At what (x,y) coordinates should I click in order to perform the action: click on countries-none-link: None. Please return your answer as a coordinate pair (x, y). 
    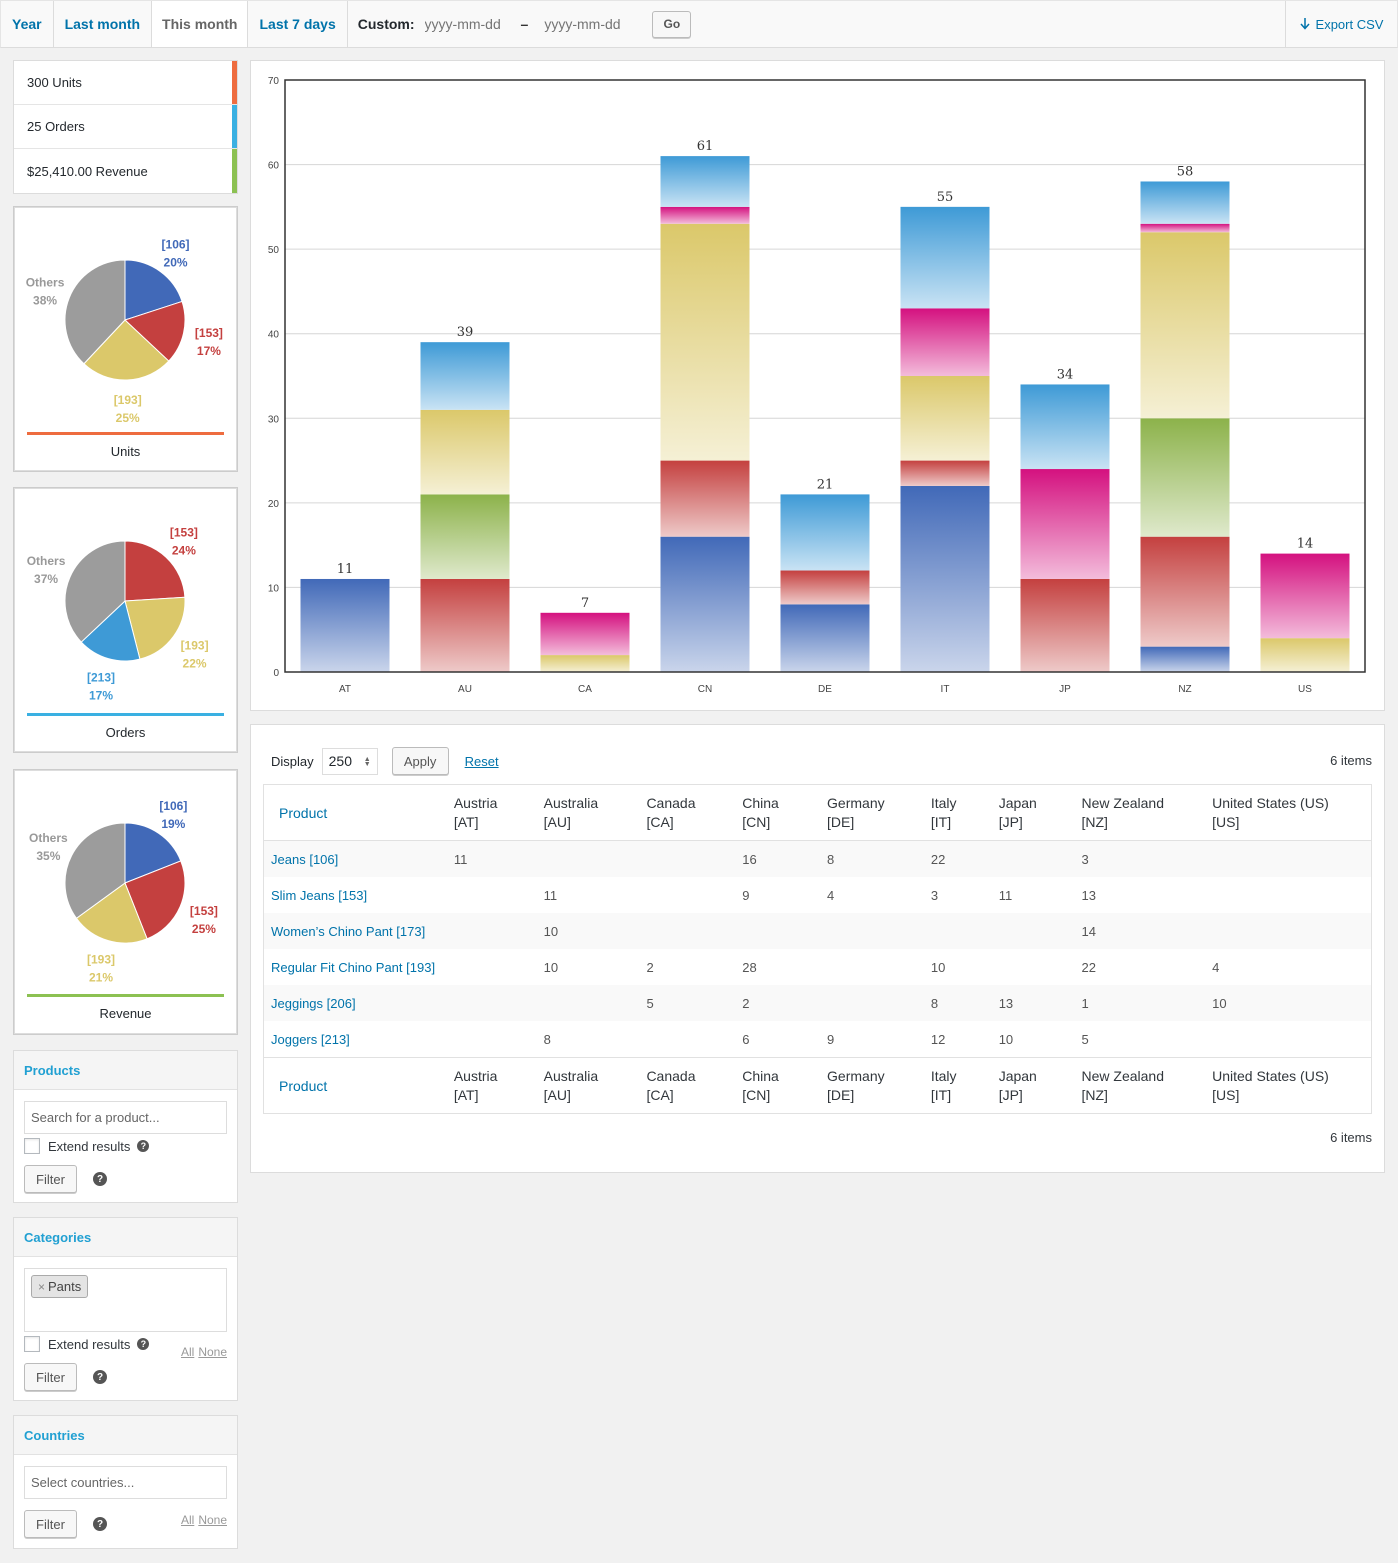
    Looking at the image, I should click on (212, 1520).